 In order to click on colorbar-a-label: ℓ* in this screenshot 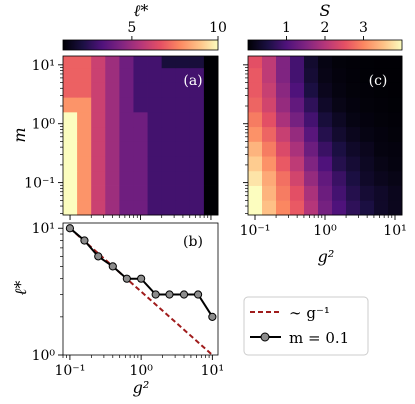, I will do `click(141, 10)`.